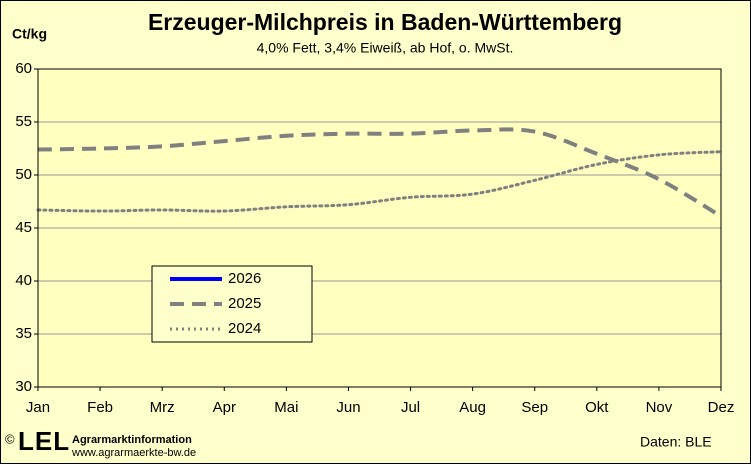  What do you see at coordinates (224, 407) in the screenshot?
I see `x-tick-label: Apr` at bounding box center [224, 407].